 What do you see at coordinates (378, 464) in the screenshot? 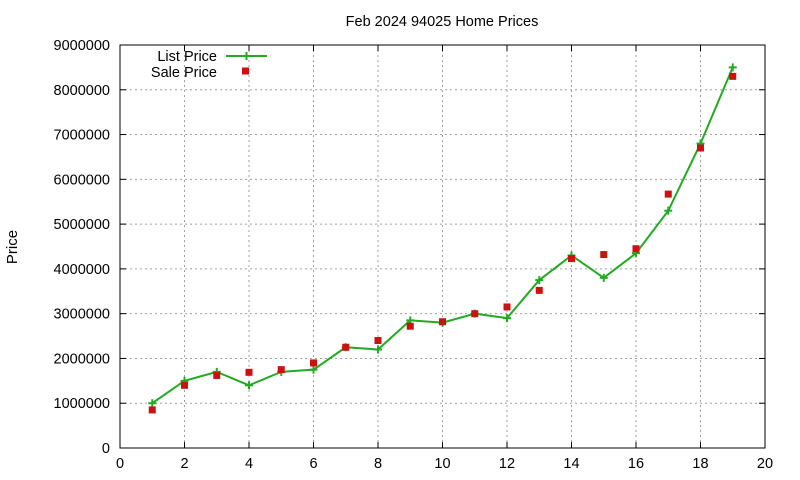
I see `x-tick-label: 8` at bounding box center [378, 464].